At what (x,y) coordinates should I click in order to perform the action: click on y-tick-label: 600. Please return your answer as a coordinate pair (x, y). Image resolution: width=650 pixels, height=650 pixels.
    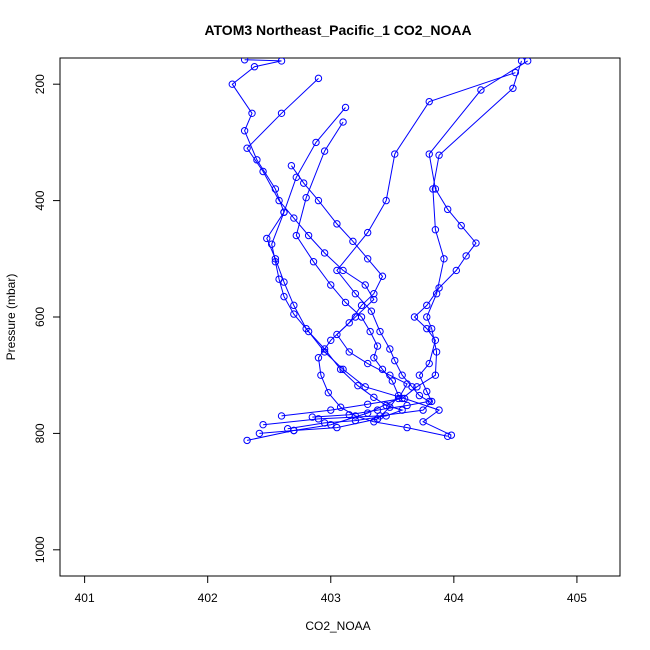
    Looking at the image, I should click on (40, 317).